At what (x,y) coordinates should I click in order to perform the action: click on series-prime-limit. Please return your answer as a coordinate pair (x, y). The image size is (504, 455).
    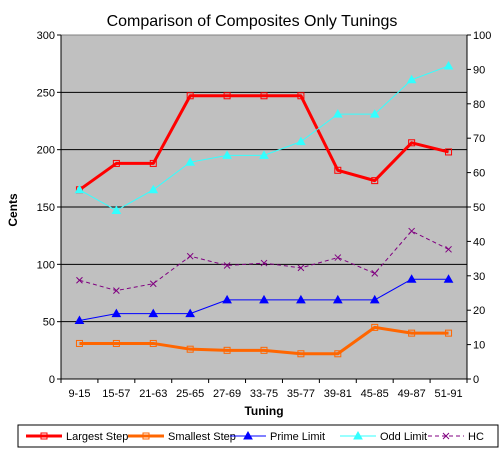
    Looking at the image, I should click on (264, 299).